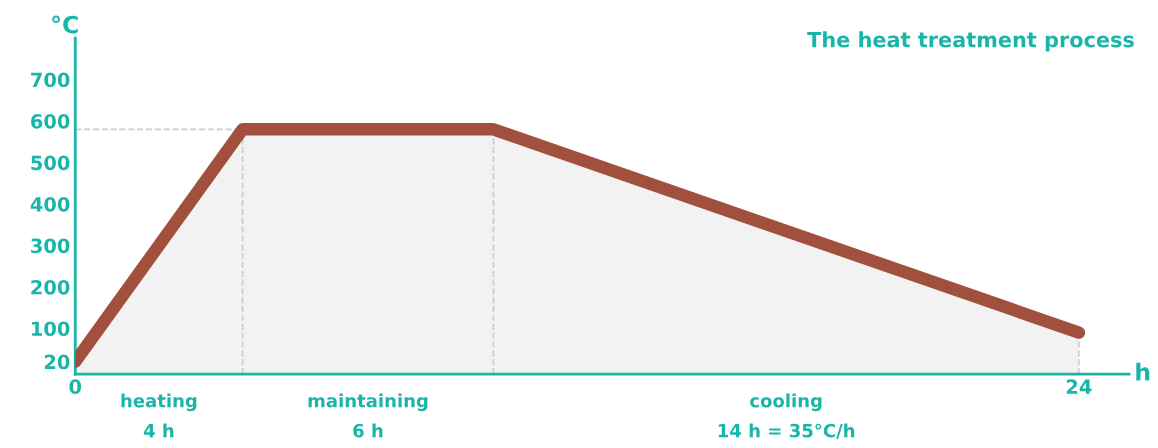  Describe the element at coordinates (786, 416) in the screenshot. I see `text: cooling 14 h = 35°C/h` at that location.